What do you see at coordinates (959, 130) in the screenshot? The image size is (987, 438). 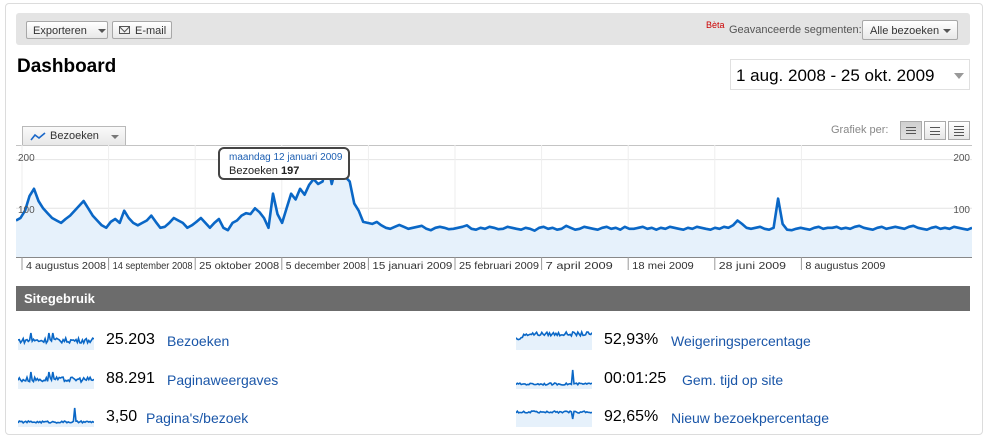 I see `graph-by-month-button` at bounding box center [959, 130].